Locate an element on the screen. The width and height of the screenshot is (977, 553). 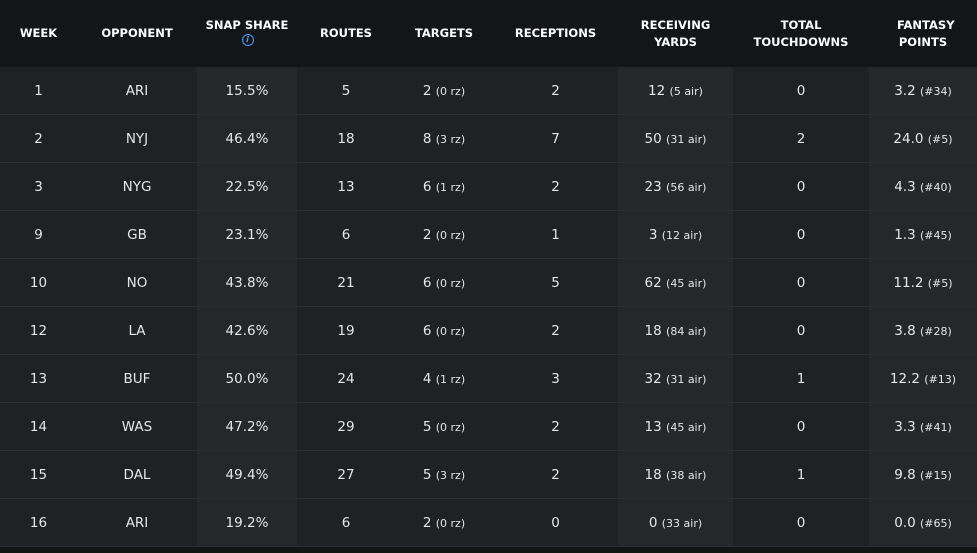
table-cell: 62 (45 air) is located at coordinates (675, 282).